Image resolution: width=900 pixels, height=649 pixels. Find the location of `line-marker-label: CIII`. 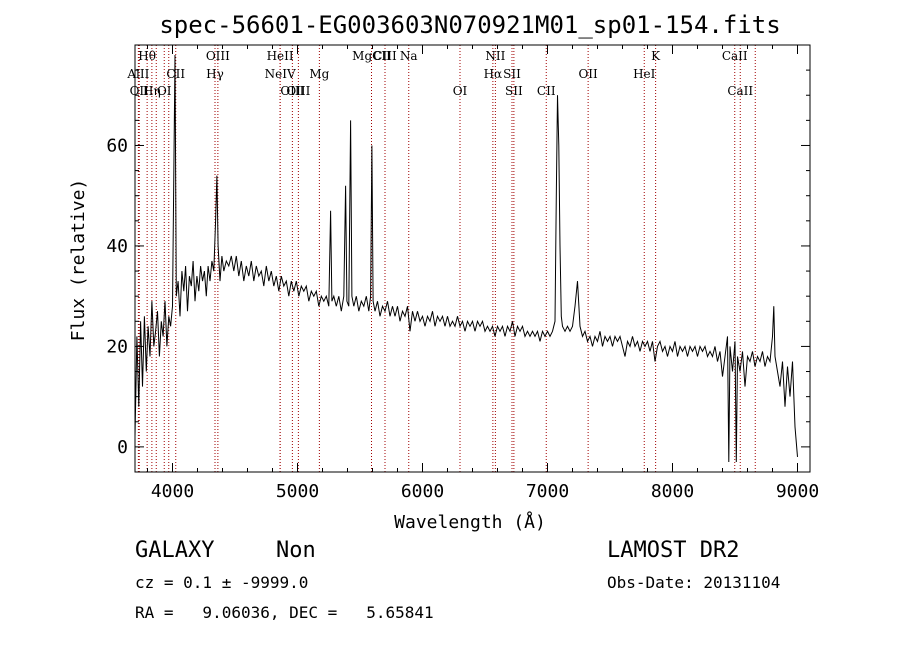

line-marker-label: CIII is located at coordinates (385, 56).